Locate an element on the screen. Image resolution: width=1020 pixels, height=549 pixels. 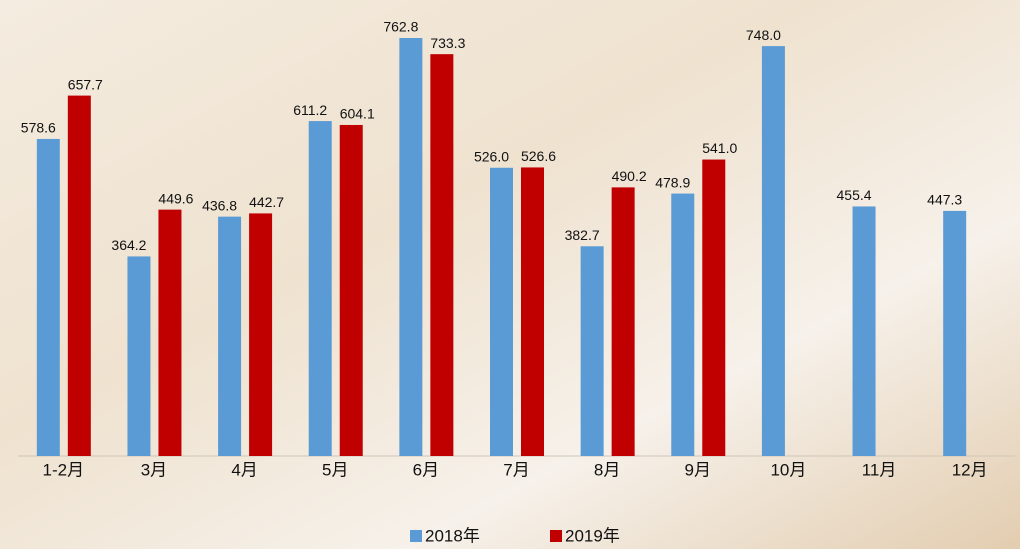
value-label: 478.9 is located at coordinates (672, 182).